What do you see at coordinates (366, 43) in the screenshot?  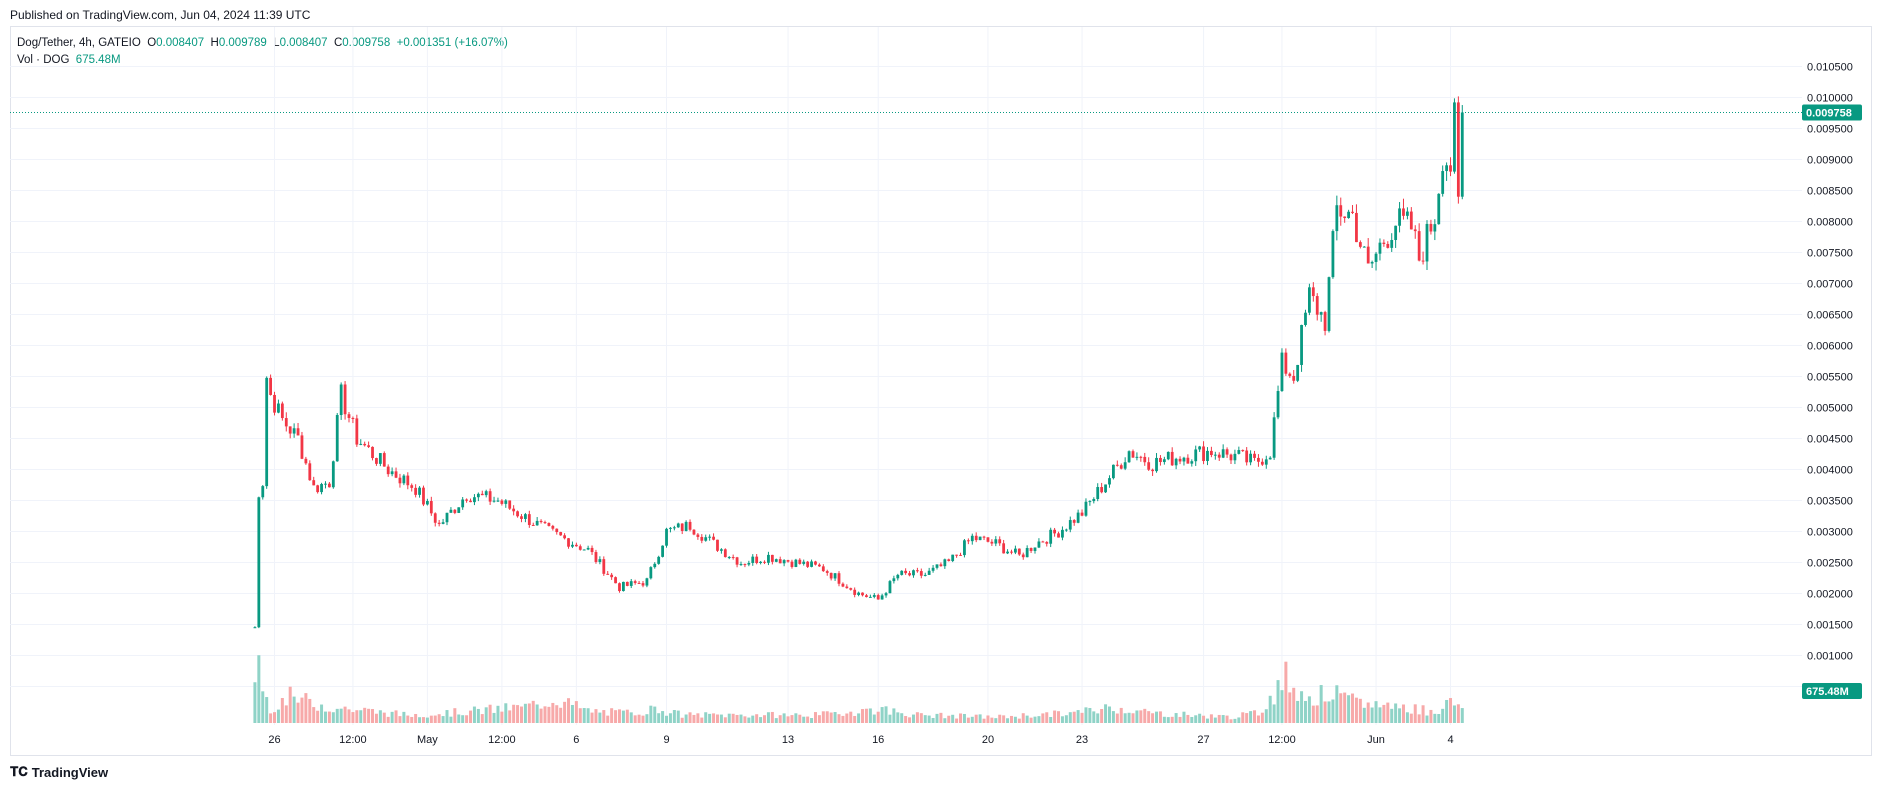 I see `close-value: 0.009758` at bounding box center [366, 43].